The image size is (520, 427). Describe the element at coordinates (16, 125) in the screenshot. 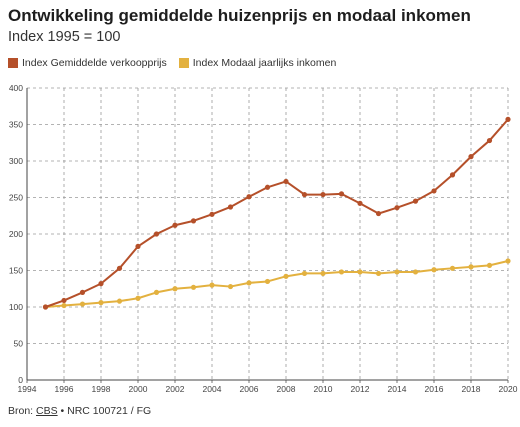

I see `y-tick-label: 350` at that location.